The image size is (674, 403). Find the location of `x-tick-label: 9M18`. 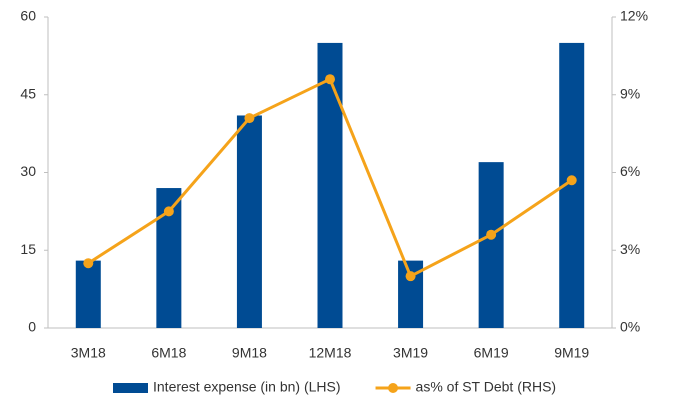

x-tick-label: 9M18 is located at coordinates (249, 353).